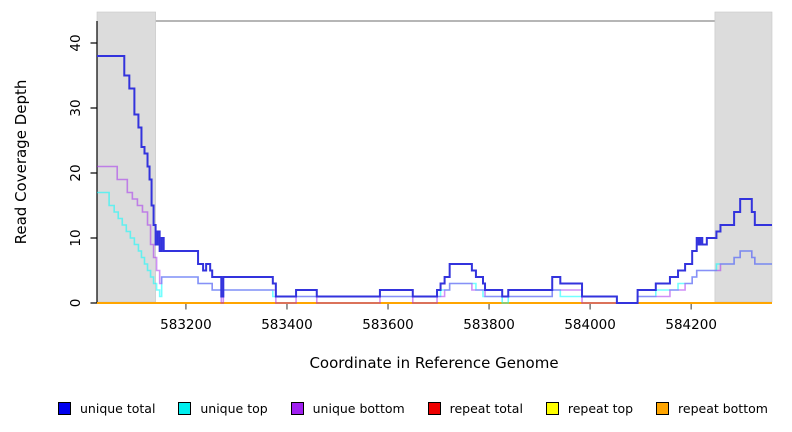 The image size is (792, 432). Describe the element at coordinates (433, 363) in the screenshot. I see `x-axis-title: Coordinate in Reference Genome` at that location.